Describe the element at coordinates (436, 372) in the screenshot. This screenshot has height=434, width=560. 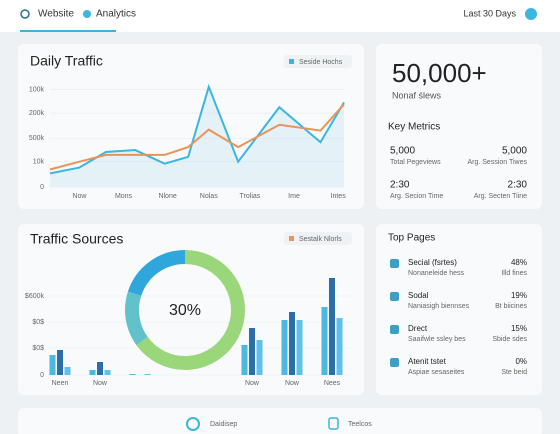
I see `page-sub: Aspiae sesaseites` at that location.